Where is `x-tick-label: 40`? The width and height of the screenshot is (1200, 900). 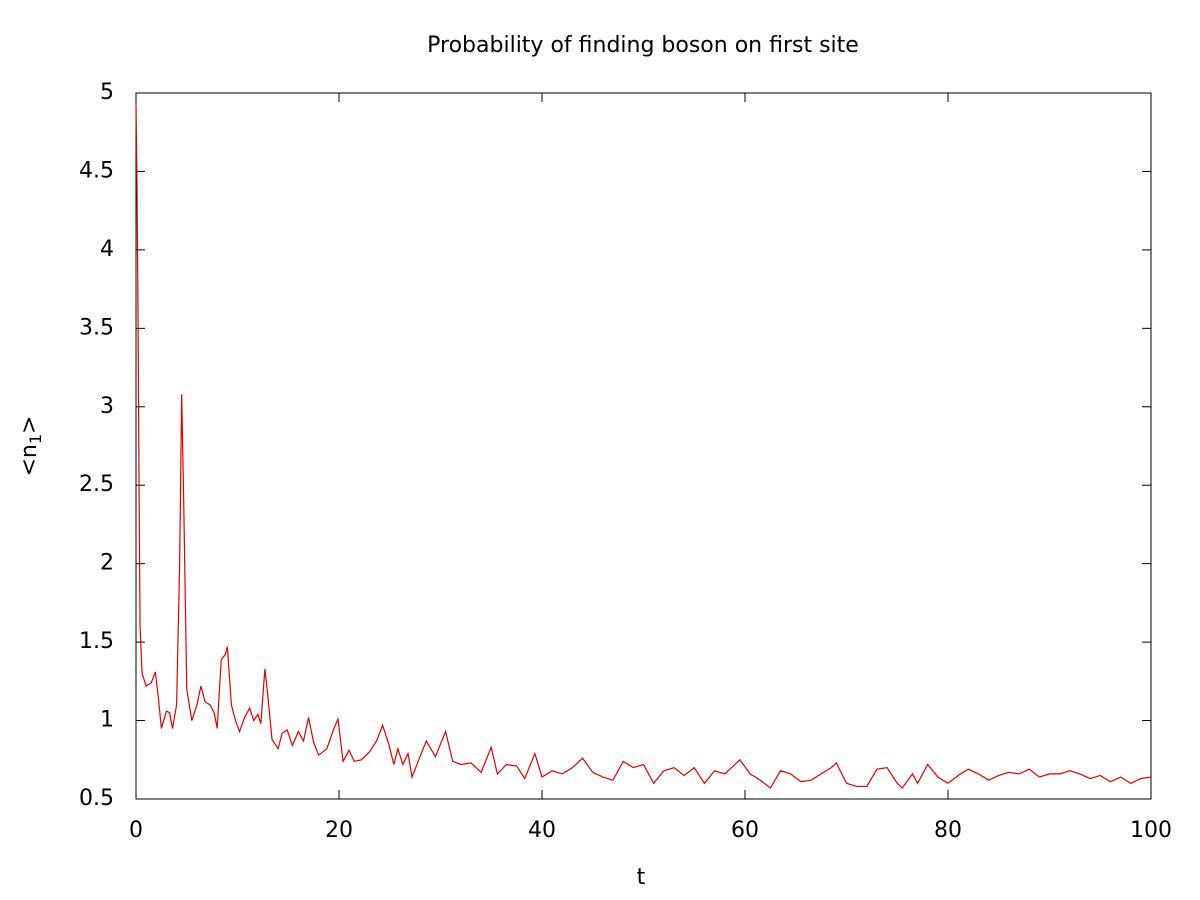
x-tick-label: 40 is located at coordinates (542, 830).